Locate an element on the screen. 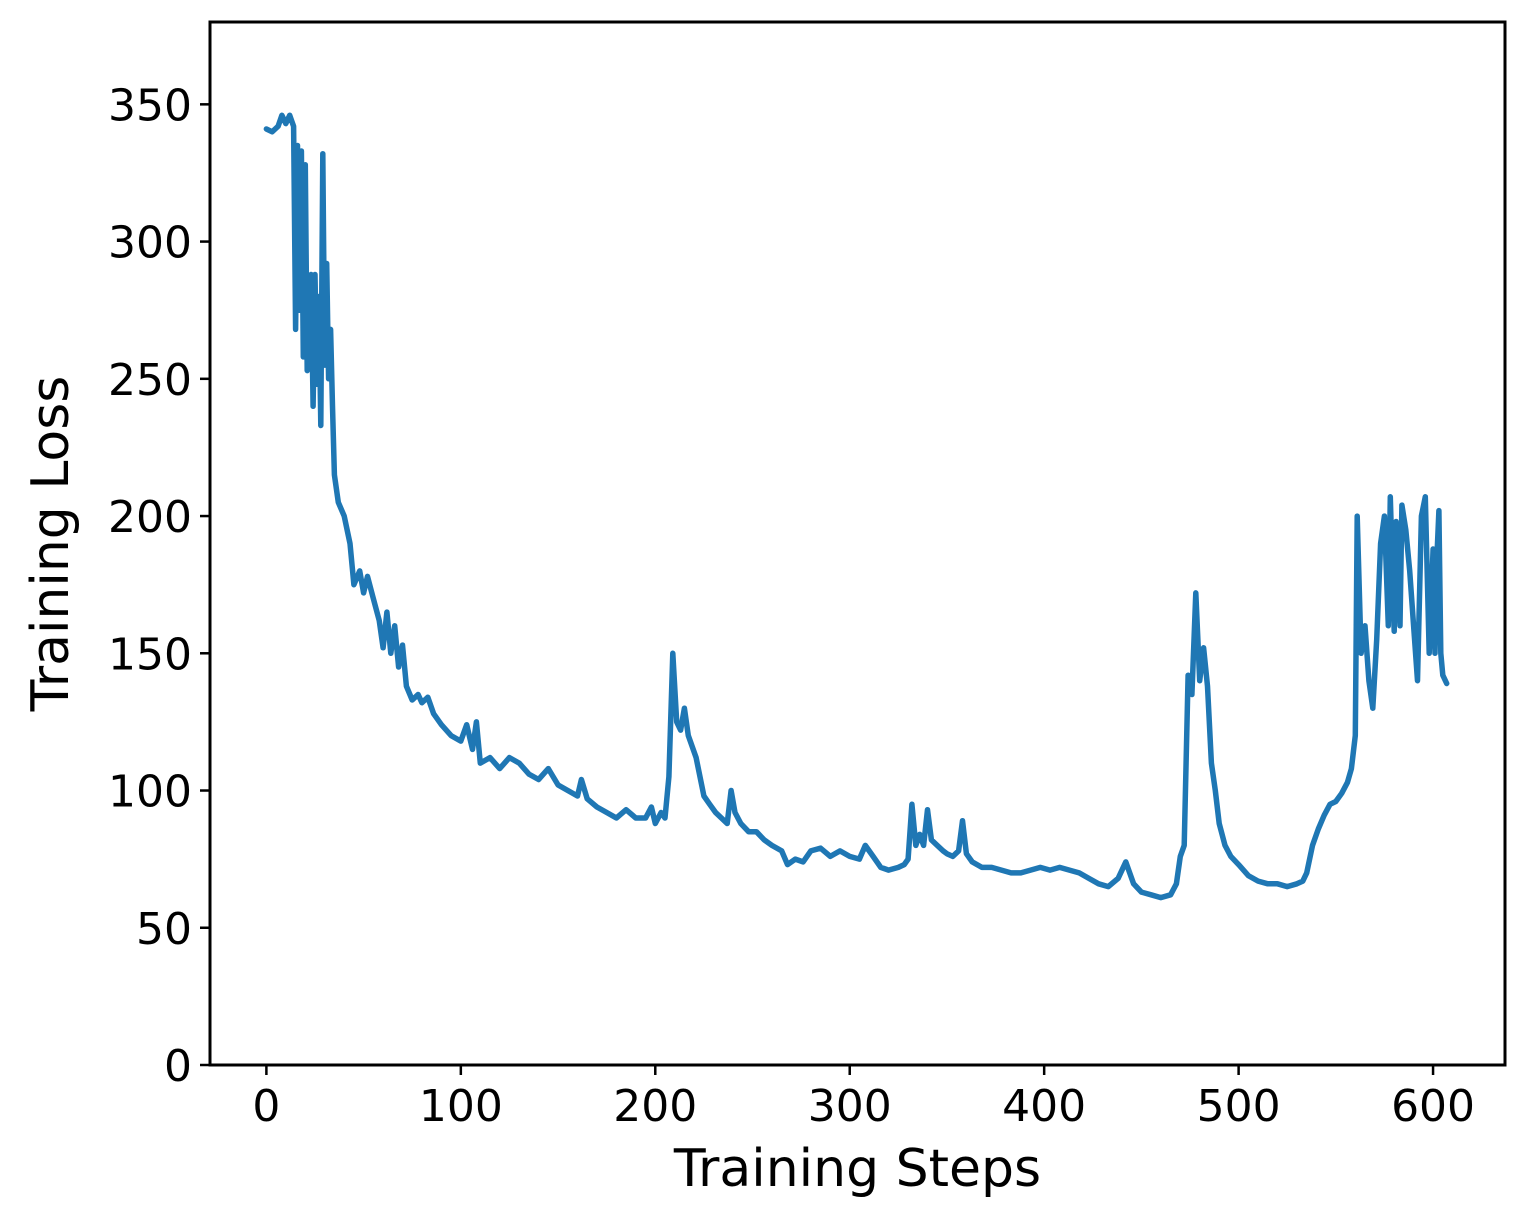 The height and width of the screenshot is (1222, 1528). x-tick-label: 600 is located at coordinates (1433, 1106).